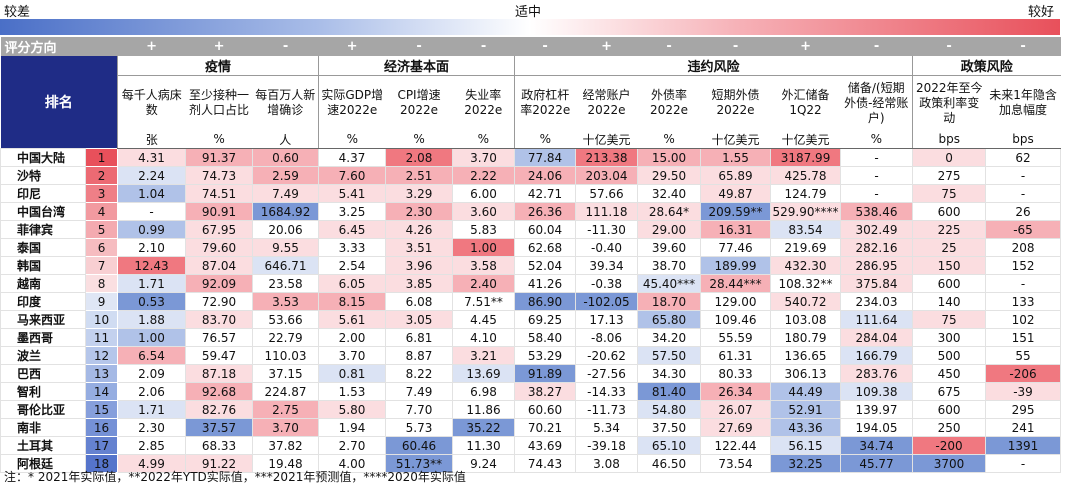 This screenshot has height=488, width=1080. Describe the element at coordinates (1023, 319) in the screenshot. I see `value-cell: 102` at that location.